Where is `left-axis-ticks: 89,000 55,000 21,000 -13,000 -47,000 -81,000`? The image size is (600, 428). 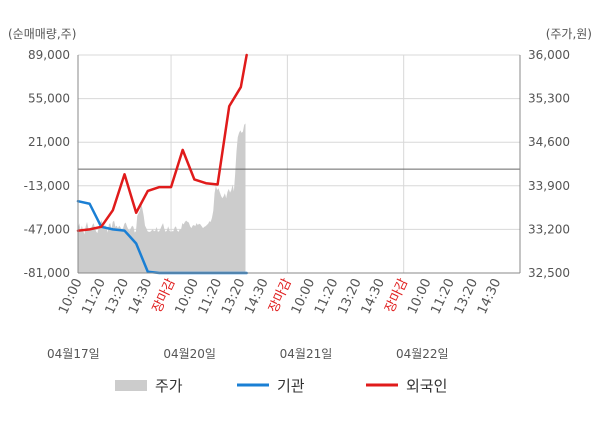
left-axis-ticks: 89,000 55,000 21,000 -13,000 -47,000 -81,000 is located at coordinates (47, 164).